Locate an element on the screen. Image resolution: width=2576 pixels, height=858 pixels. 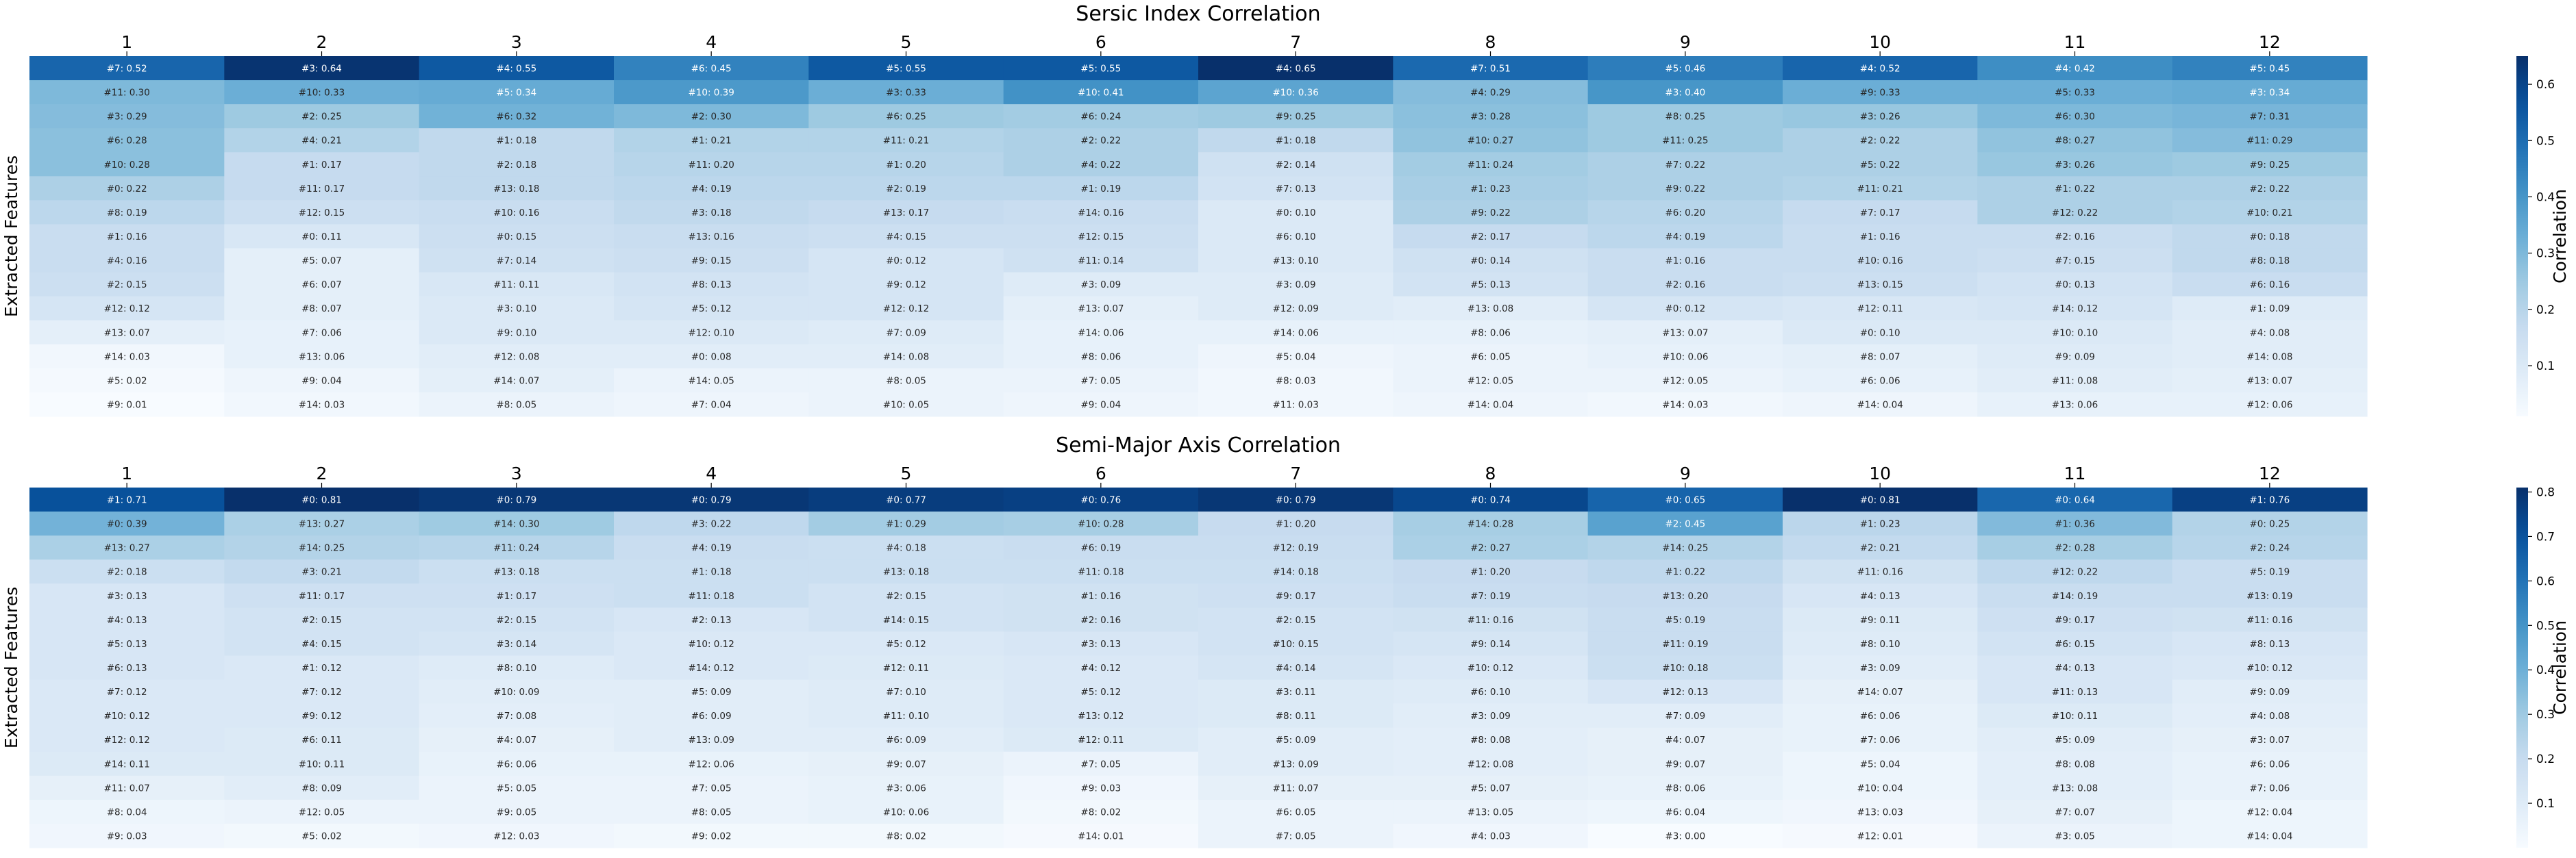
cell-label: #6: 0.24 is located at coordinates (1100, 117).